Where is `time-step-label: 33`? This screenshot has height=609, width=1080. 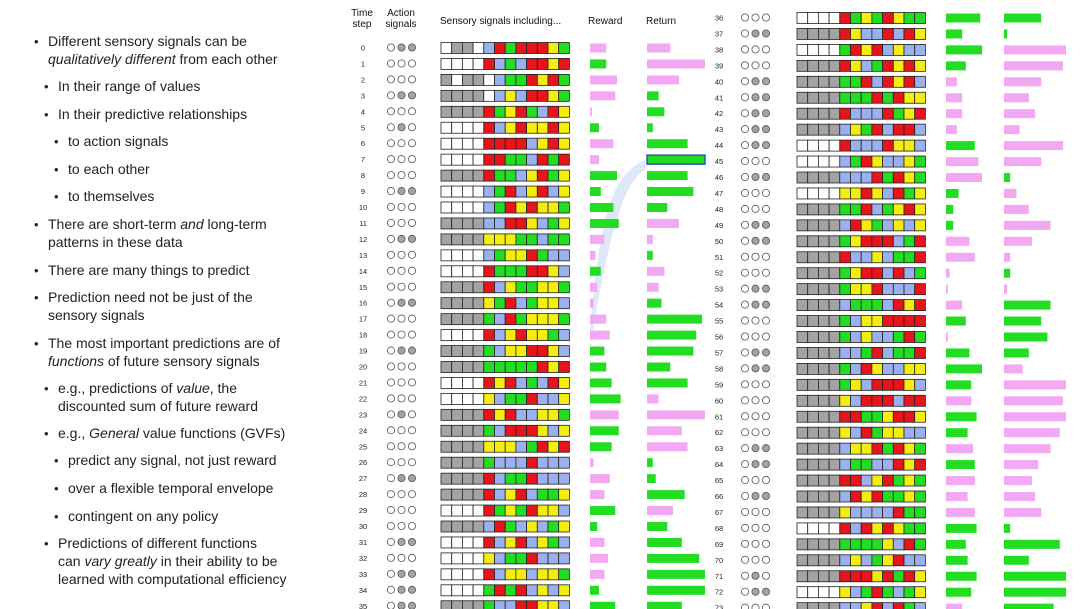 time-step-label: 33 is located at coordinates (363, 574).